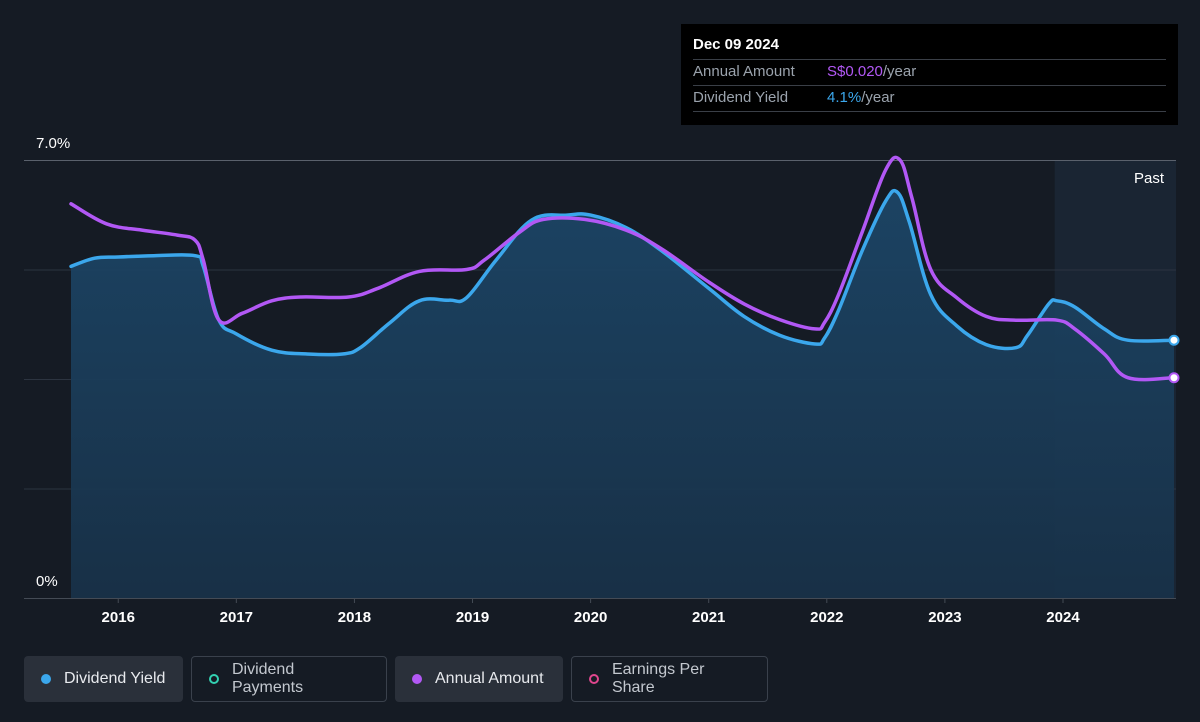  Describe the element at coordinates (708, 617) in the screenshot. I see `x-tick-label: 2021` at that location.